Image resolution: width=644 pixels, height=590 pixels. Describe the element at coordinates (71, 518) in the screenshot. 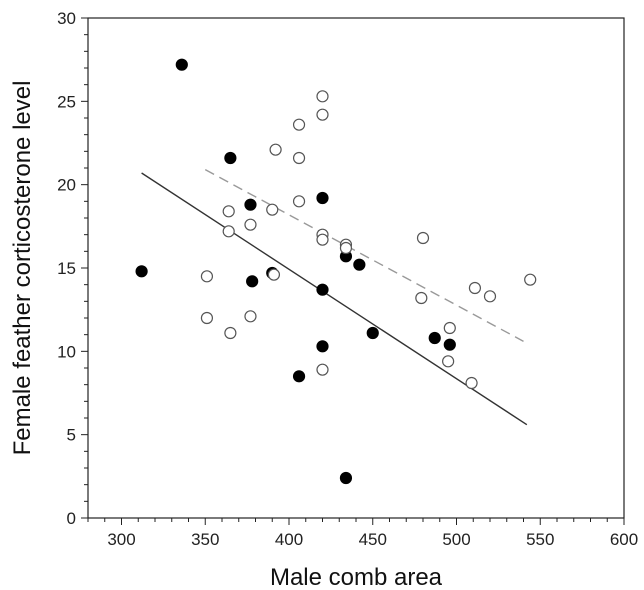

I see `y-tick-label: 0` at that location.